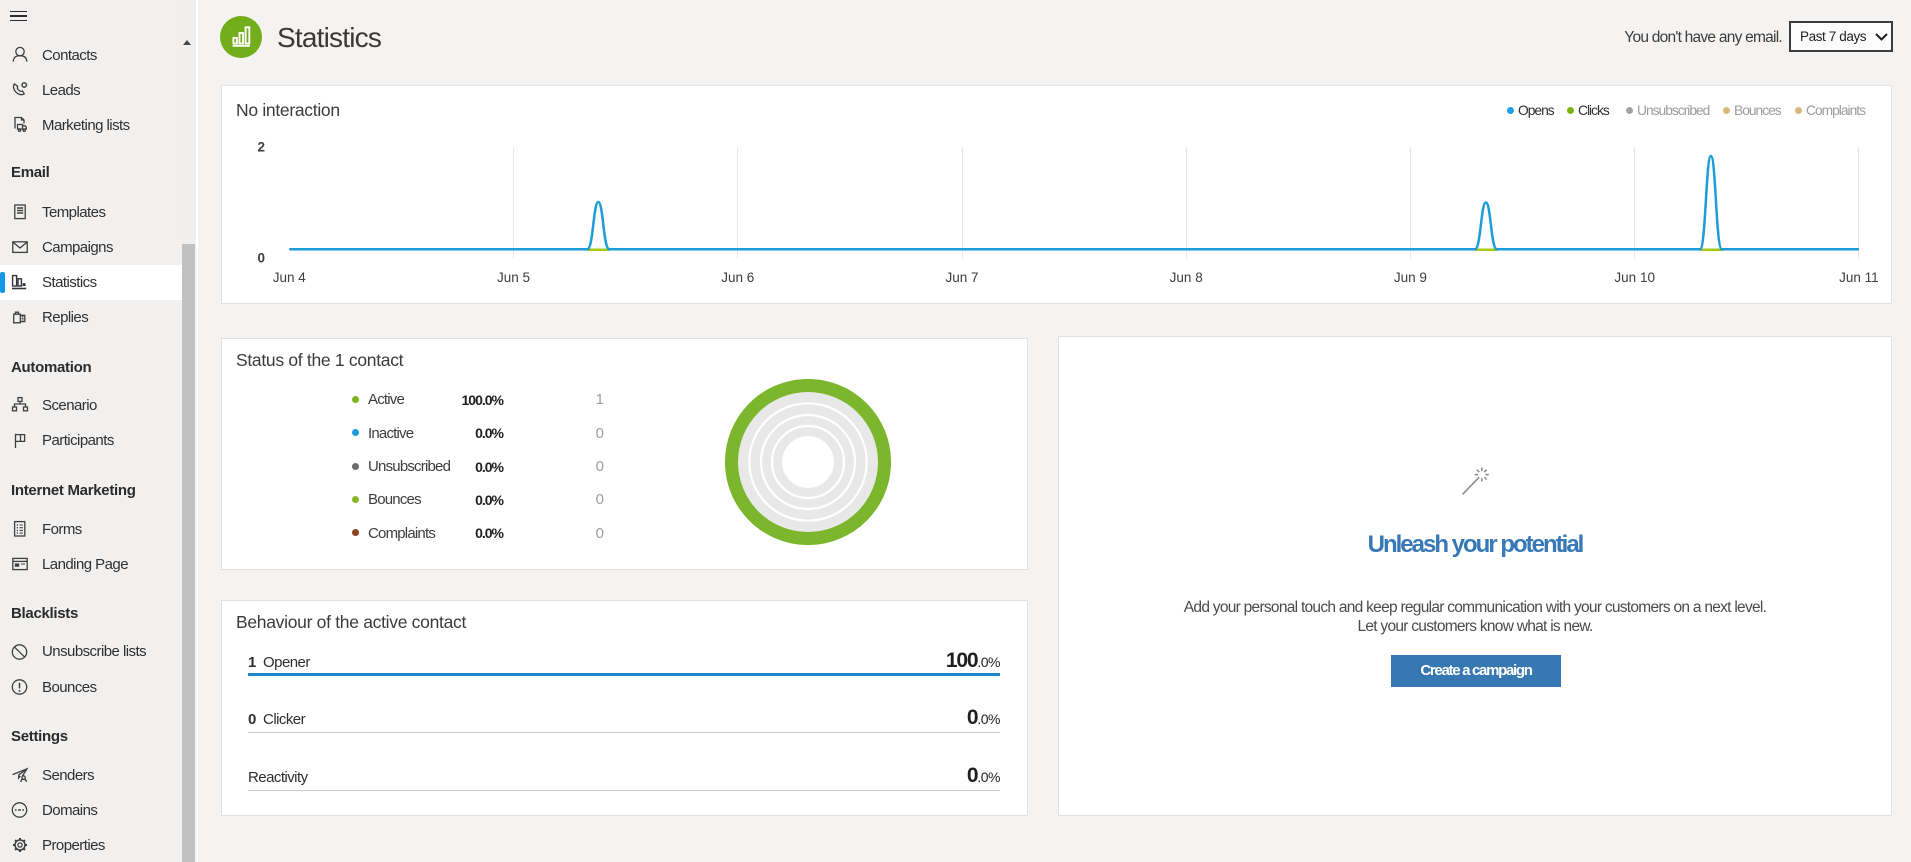  Describe the element at coordinates (737, 277) in the screenshot. I see `svg-text: Jun 6` at that location.